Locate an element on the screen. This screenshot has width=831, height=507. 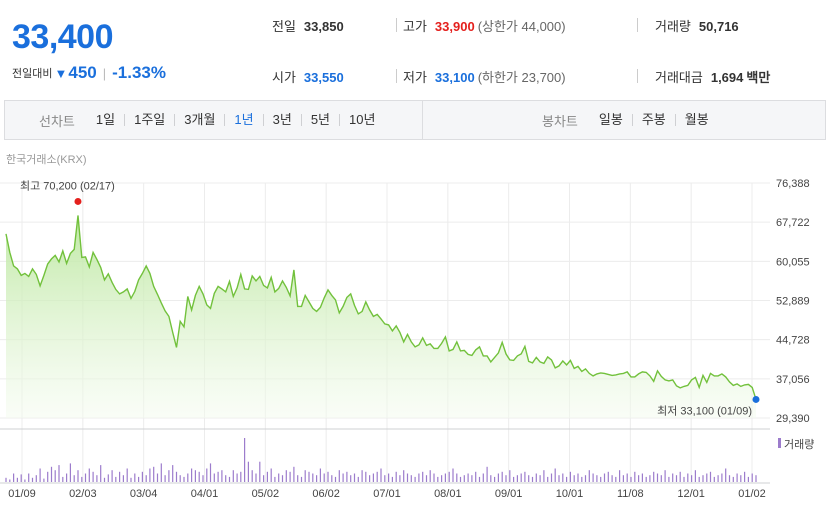
stat-amount: 거래대금 1,694 백만 is located at coordinates (712, 76).